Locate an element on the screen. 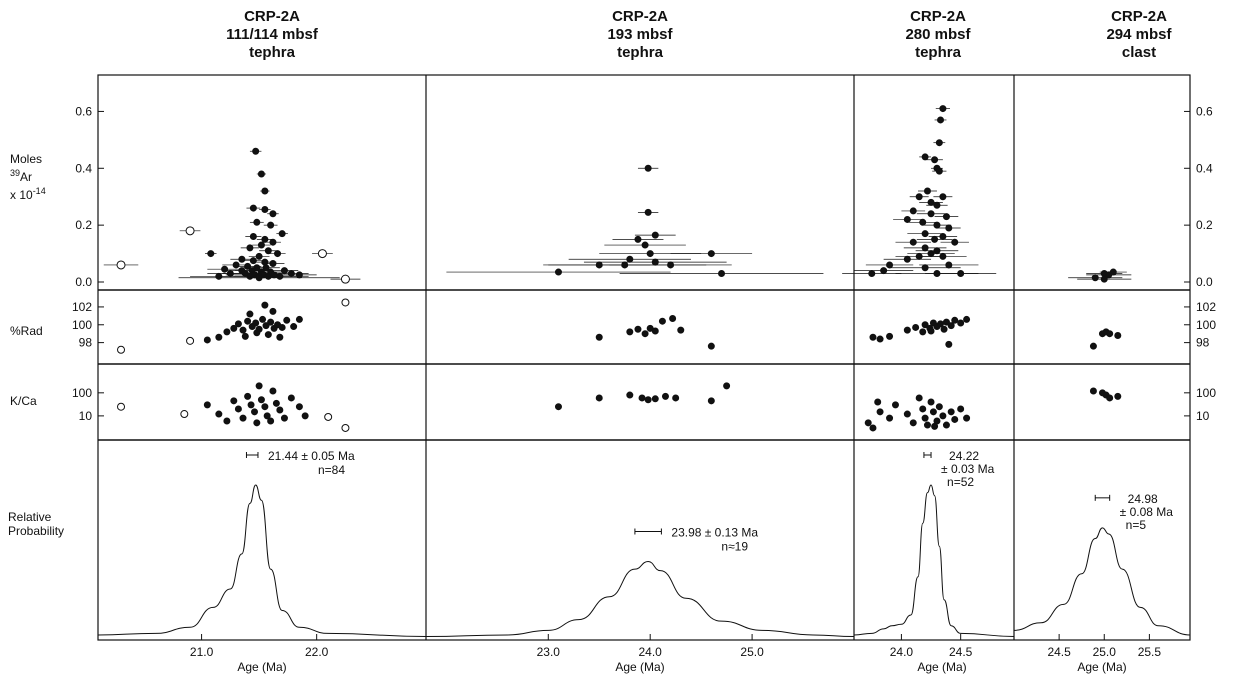 Image resolution: width=1260 pixels, height=676 pixels. y-tick-label-left: 0.0 is located at coordinates (83, 282).